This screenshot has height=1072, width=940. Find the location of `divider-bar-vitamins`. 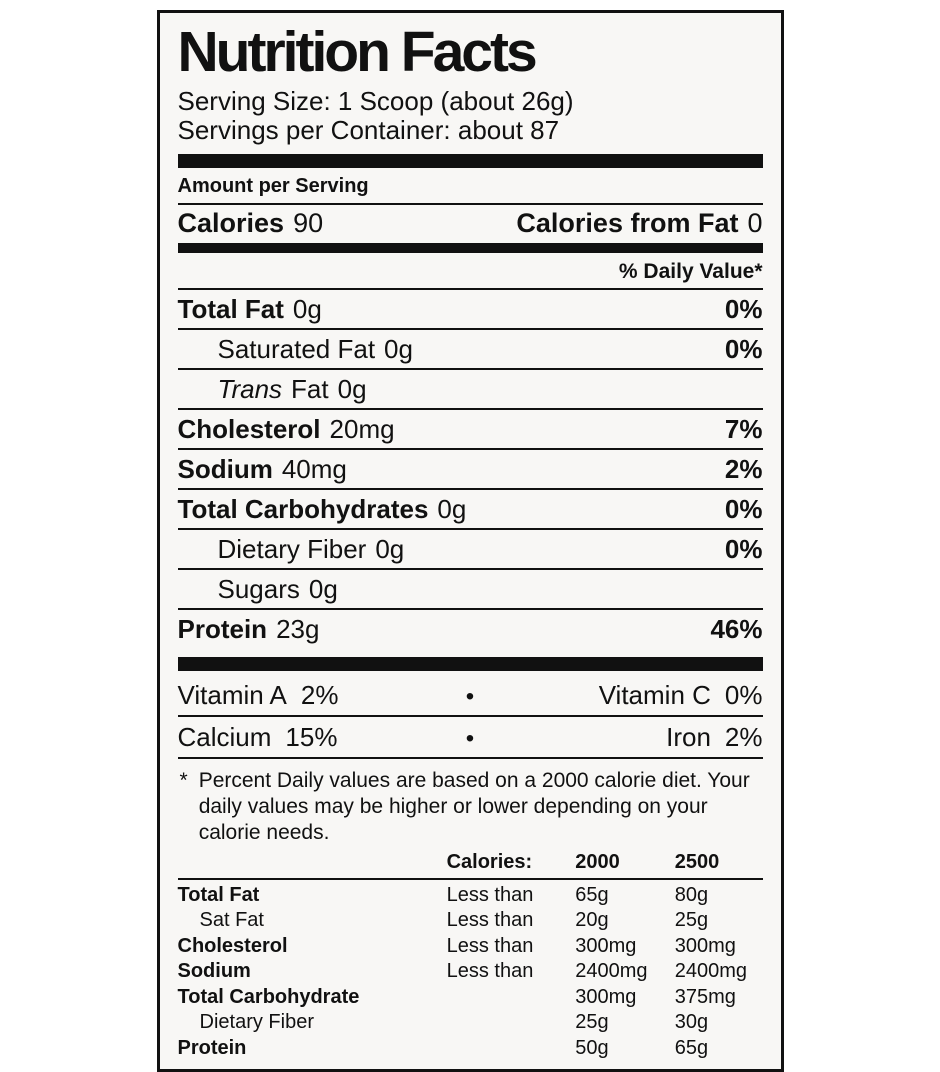

divider-bar-vitamins is located at coordinates (470, 664).